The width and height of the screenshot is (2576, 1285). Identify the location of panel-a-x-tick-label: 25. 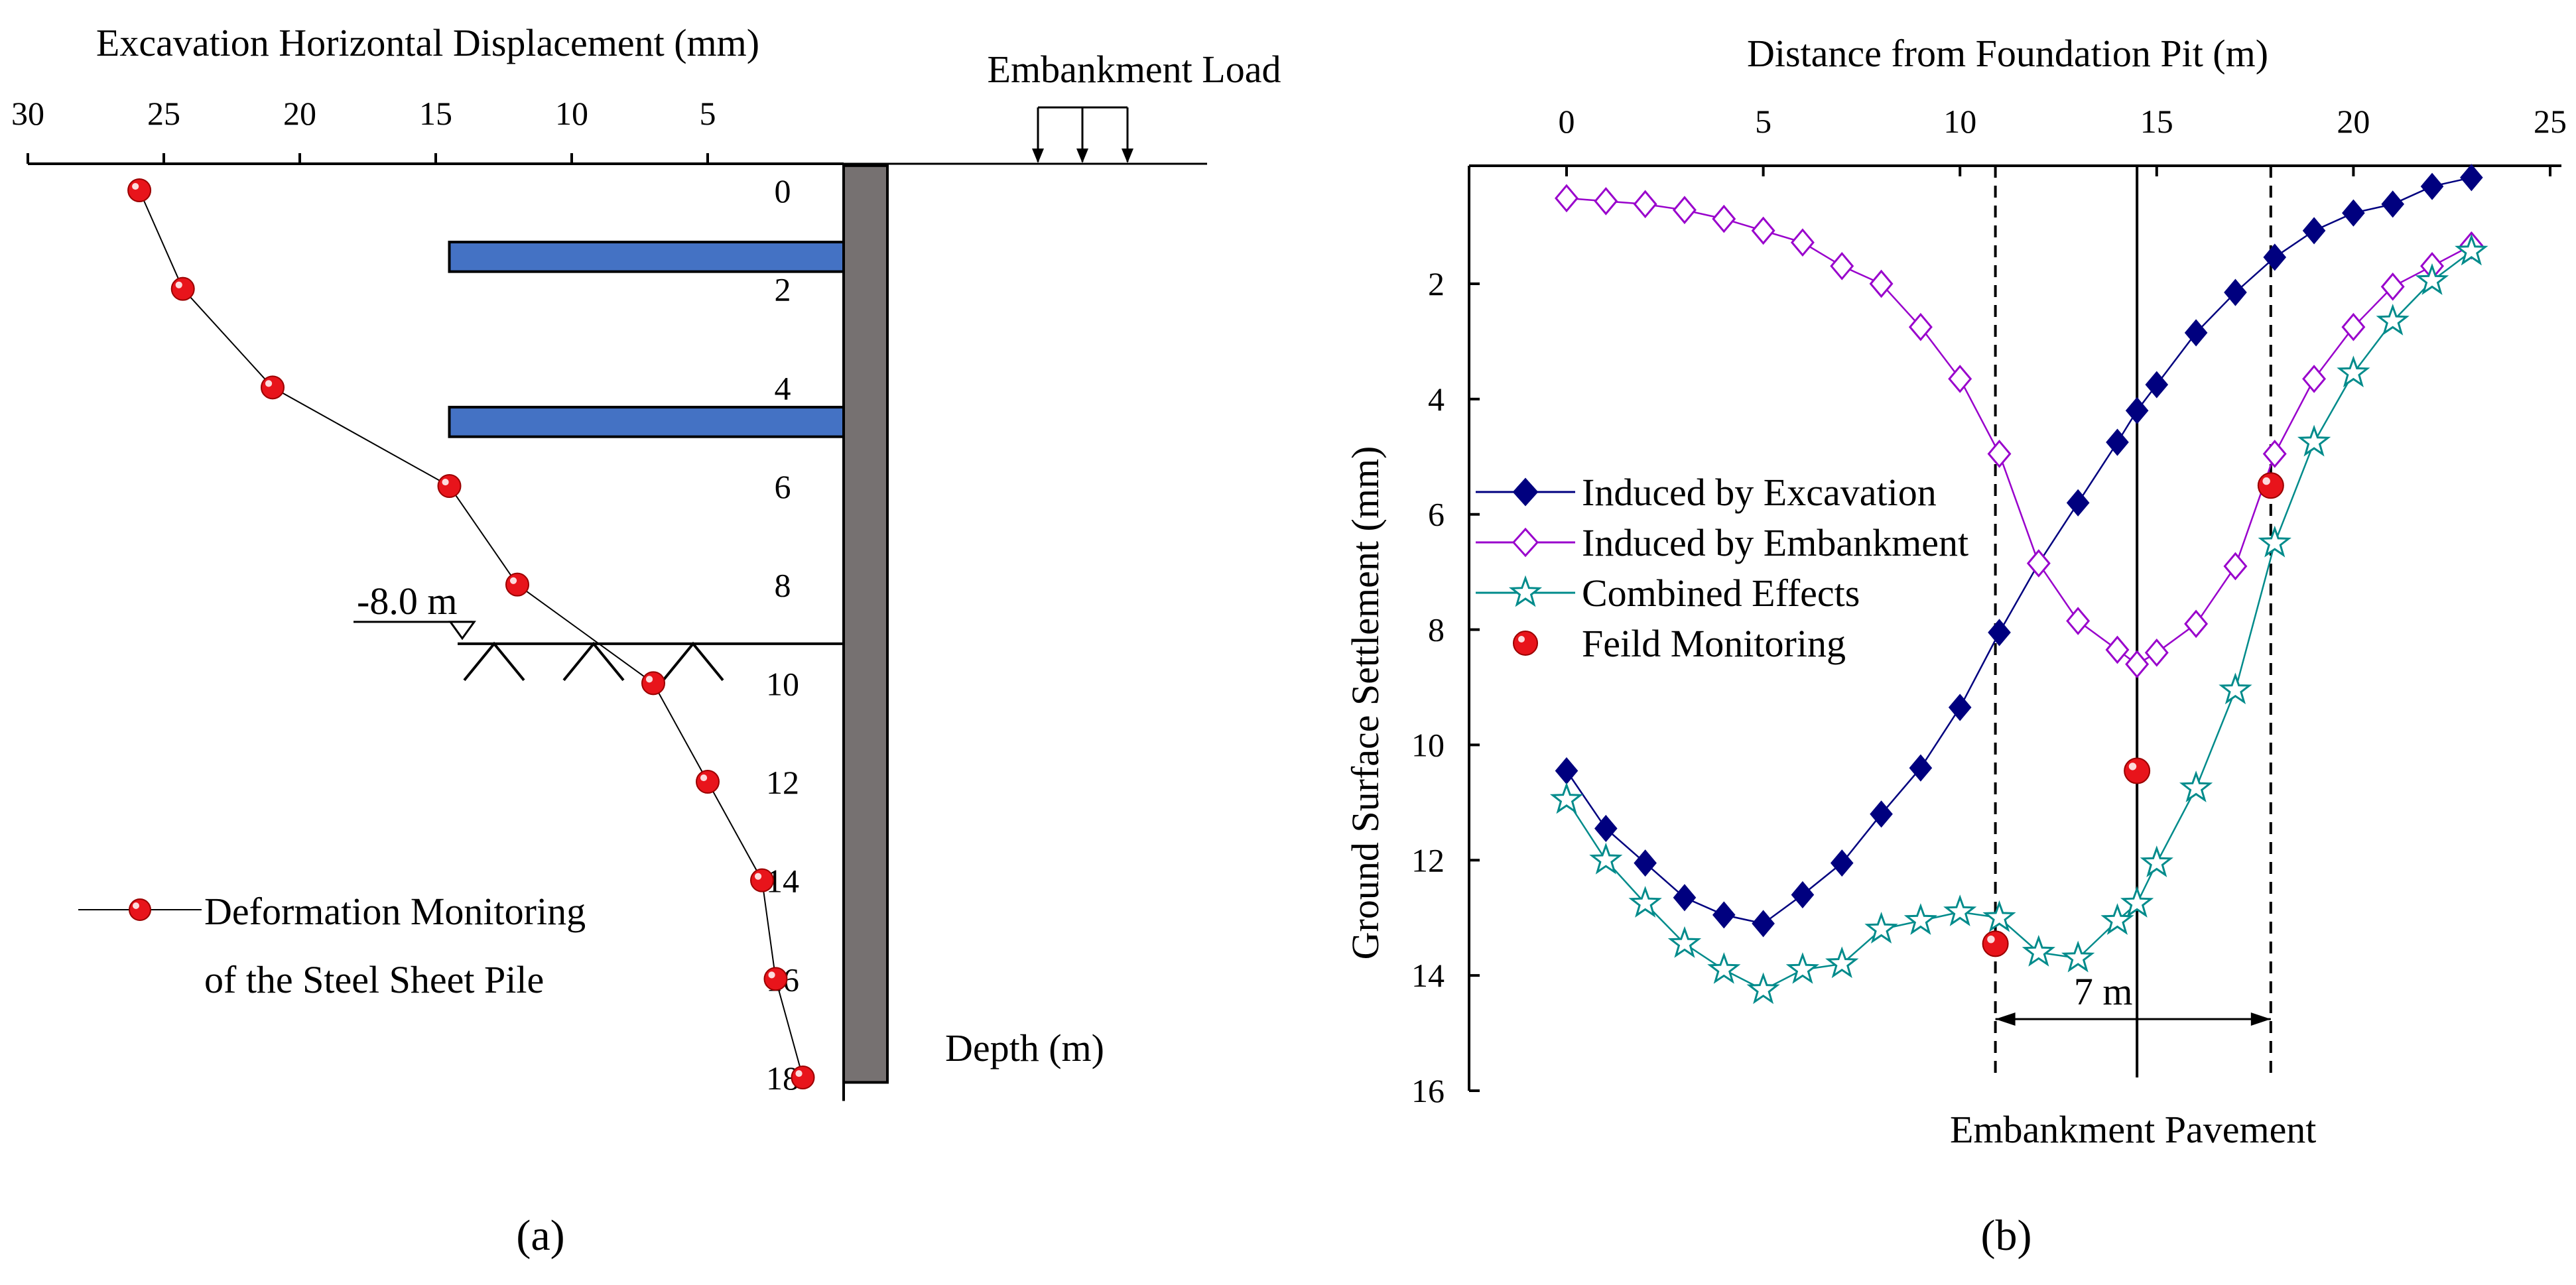
(164, 113).